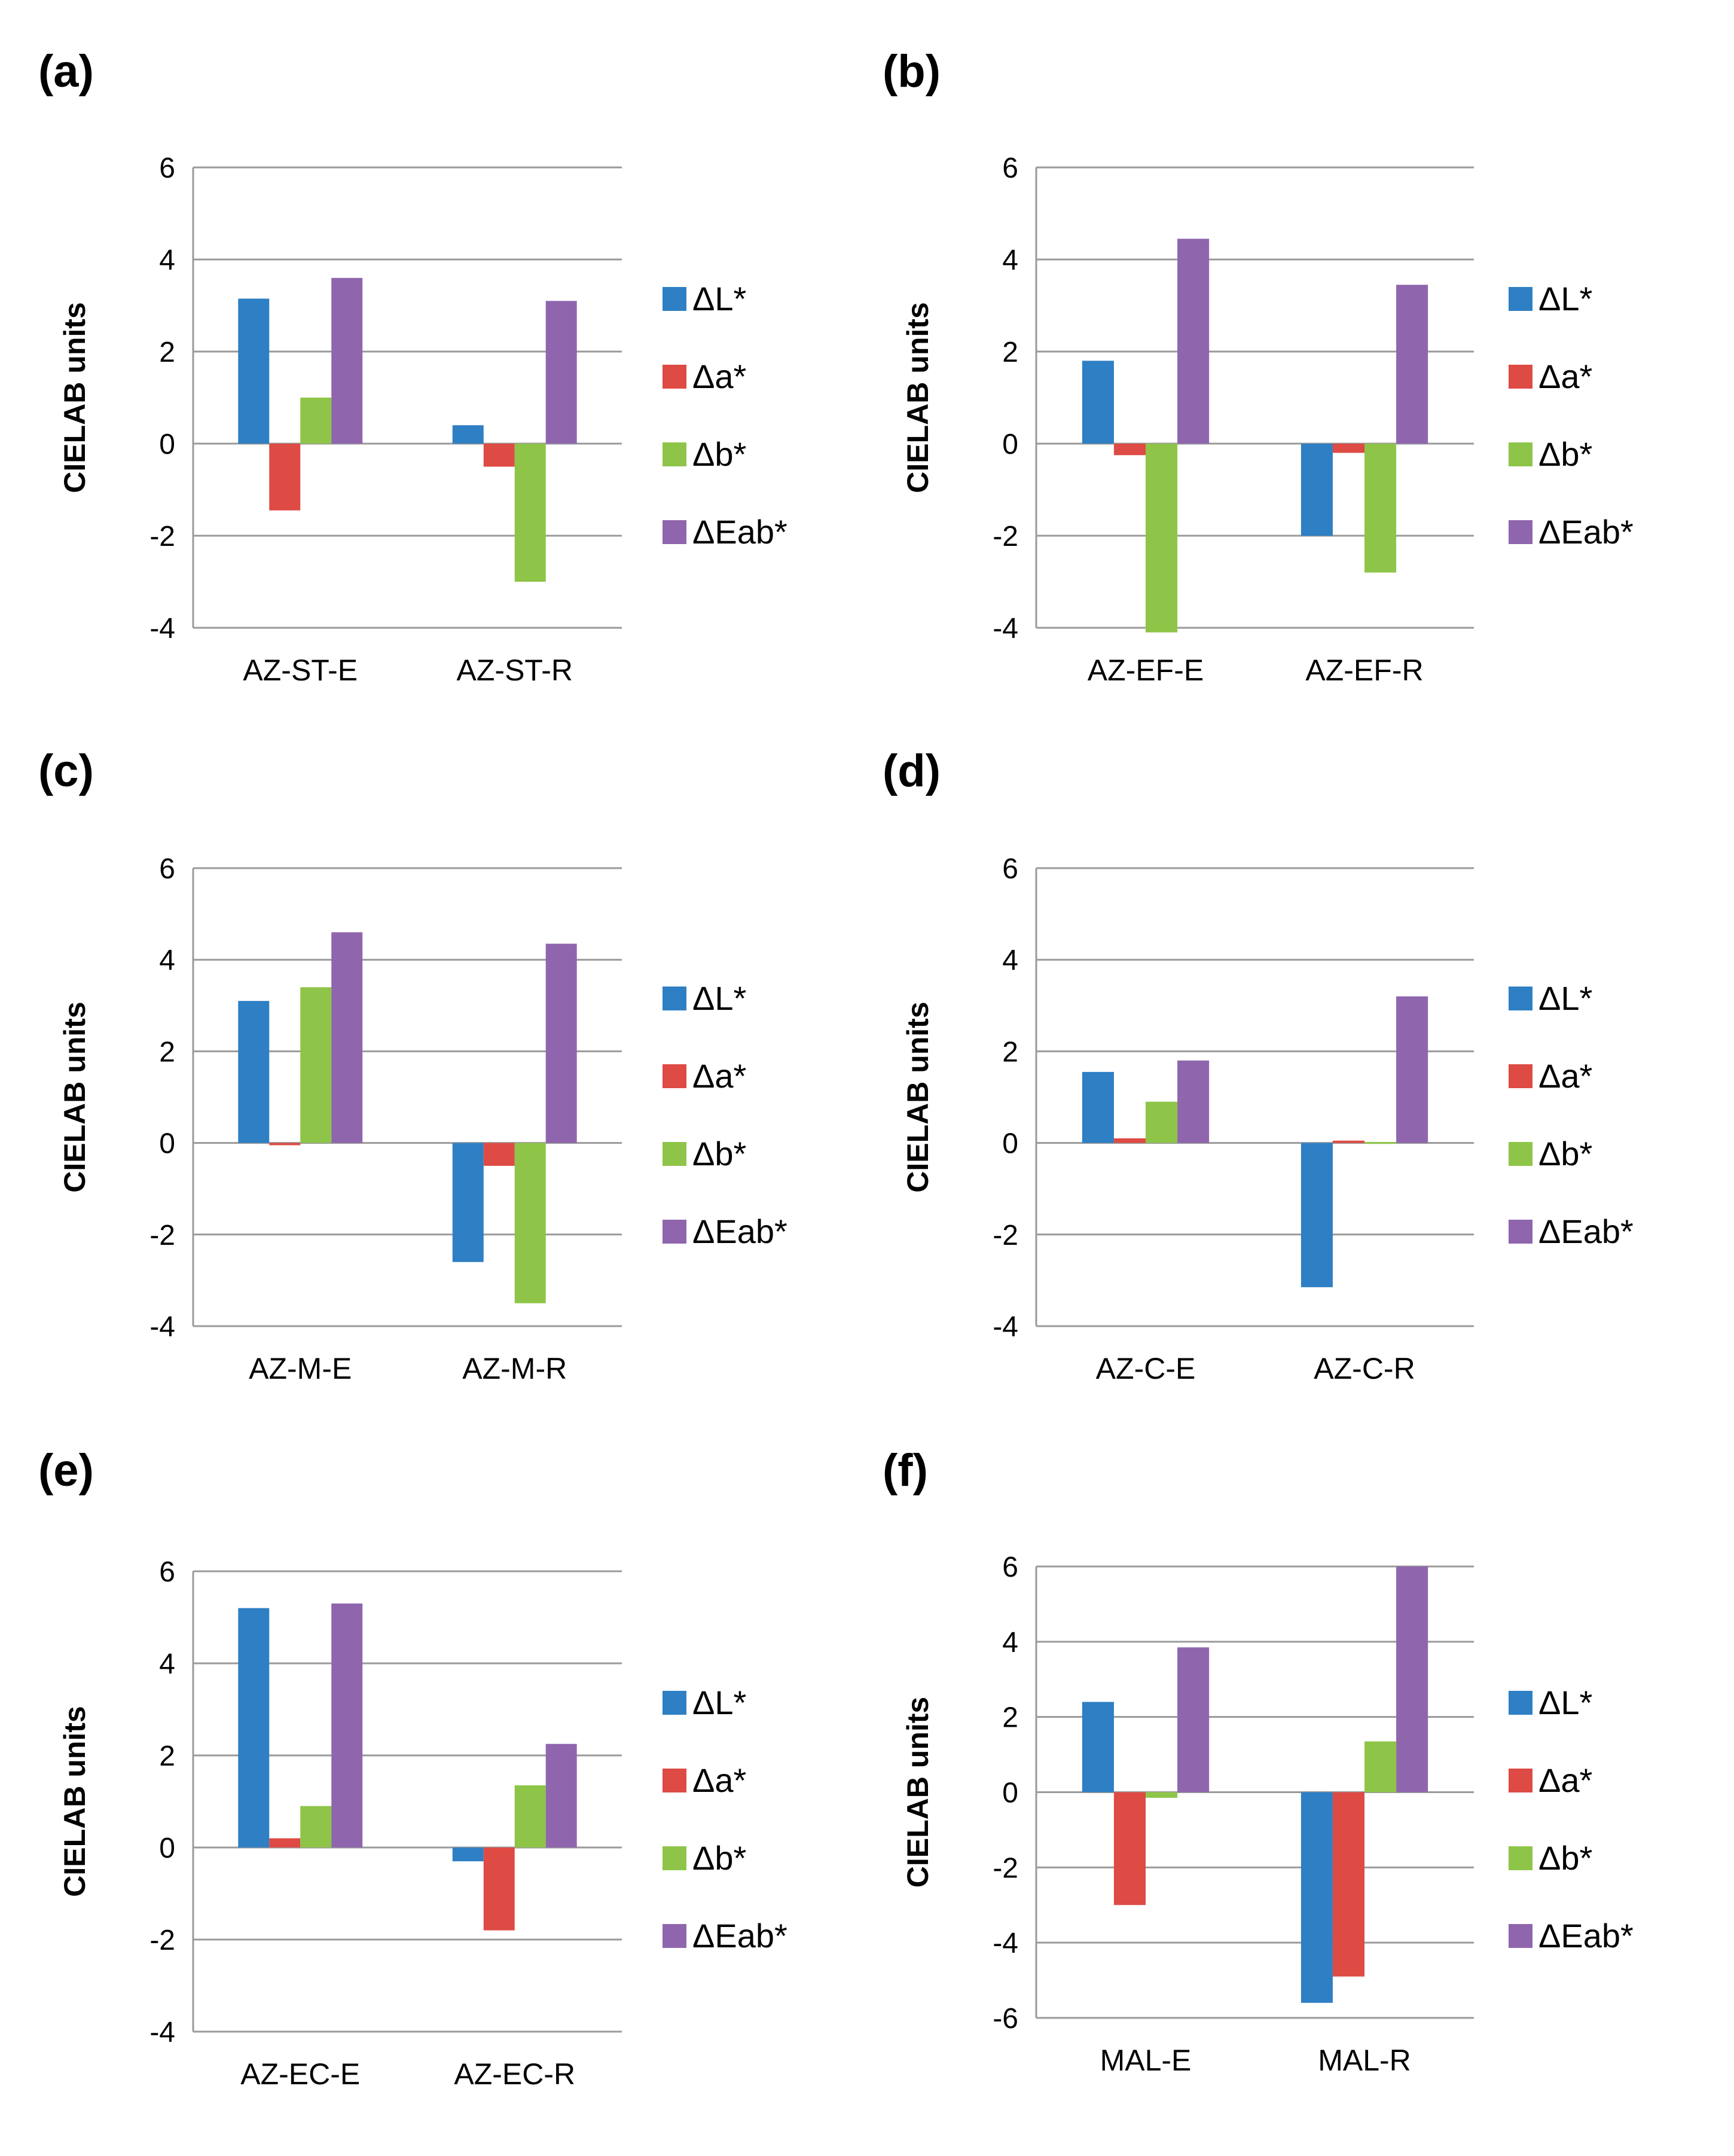  I want to click on panel-label: (c), so click(66, 771).